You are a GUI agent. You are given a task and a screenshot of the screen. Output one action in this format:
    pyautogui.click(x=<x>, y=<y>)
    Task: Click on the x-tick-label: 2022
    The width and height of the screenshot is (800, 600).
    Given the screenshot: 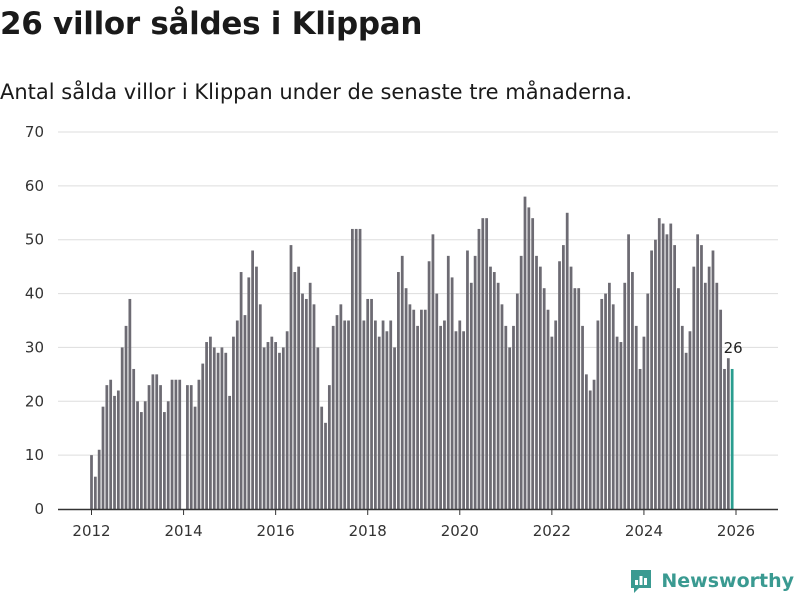 What is the action you would take?
    pyautogui.click(x=552, y=531)
    